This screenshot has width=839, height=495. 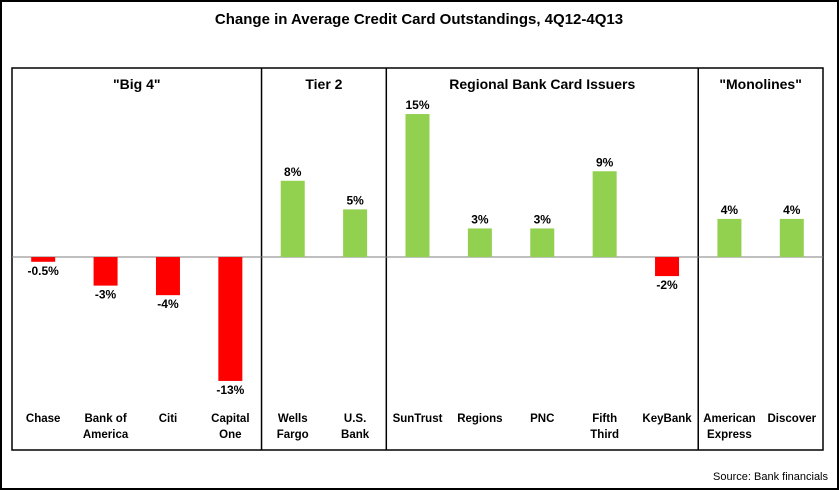 I want to click on category-label: Regions, so click(x=479, y=419).